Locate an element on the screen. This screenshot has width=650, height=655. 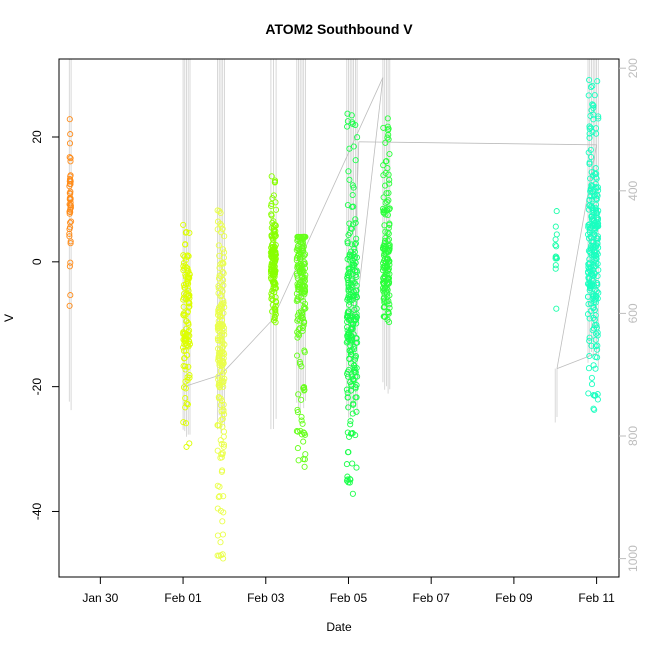
y-tick-label: 0 is located at coordinates (37, 261).